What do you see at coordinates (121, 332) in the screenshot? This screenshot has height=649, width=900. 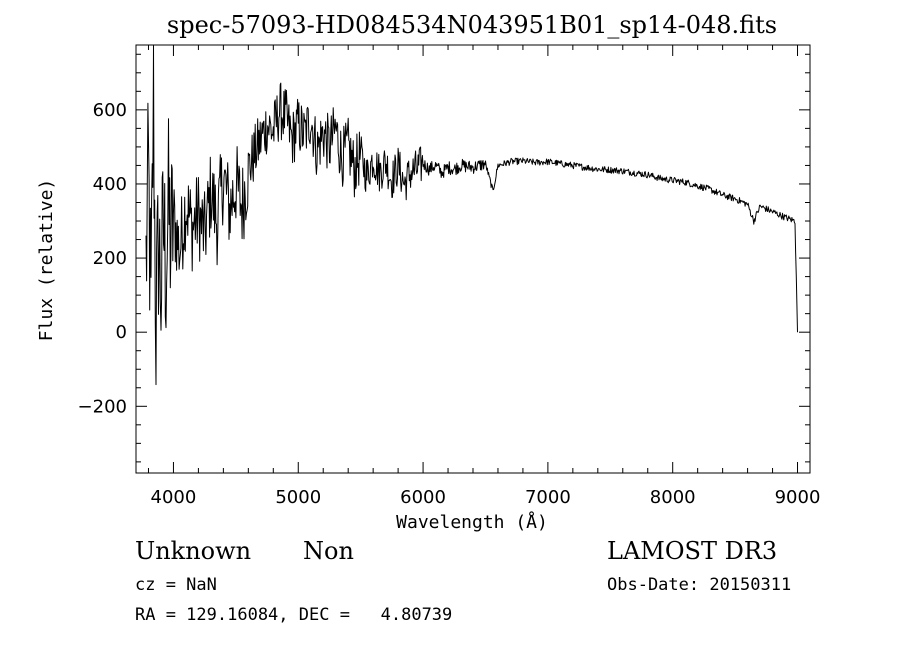 I see `y-tick-label: 0` at bounding box center [121, 332].